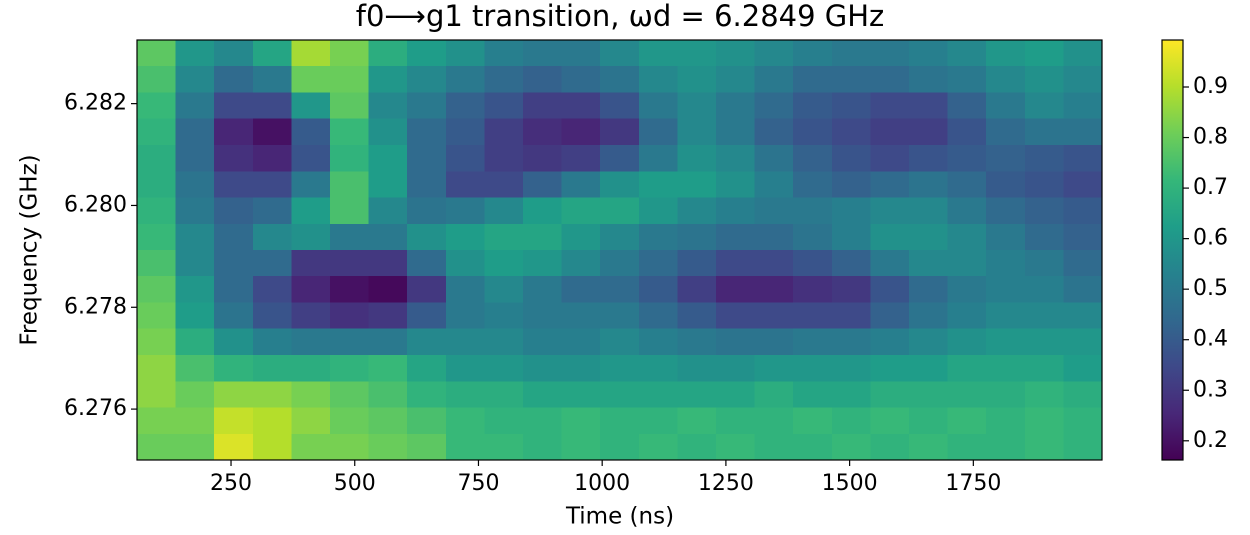 The height and width of the screenshot is (535, 1250). Describe the element at coordinates (1210, 288) in the screenshot. I see `colorbar-tick-label: 0.5` at that location.